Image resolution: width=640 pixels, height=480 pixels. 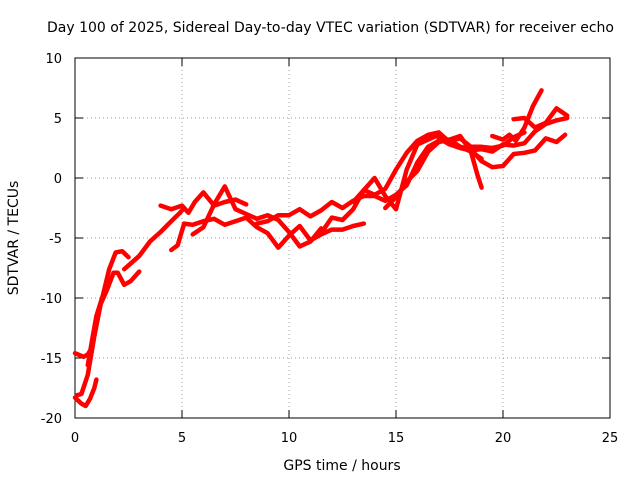 What do you see at coordinates (289, 438) in the screenshot?
I see `x-tick-label: 10` at bounding box center [289, 438].